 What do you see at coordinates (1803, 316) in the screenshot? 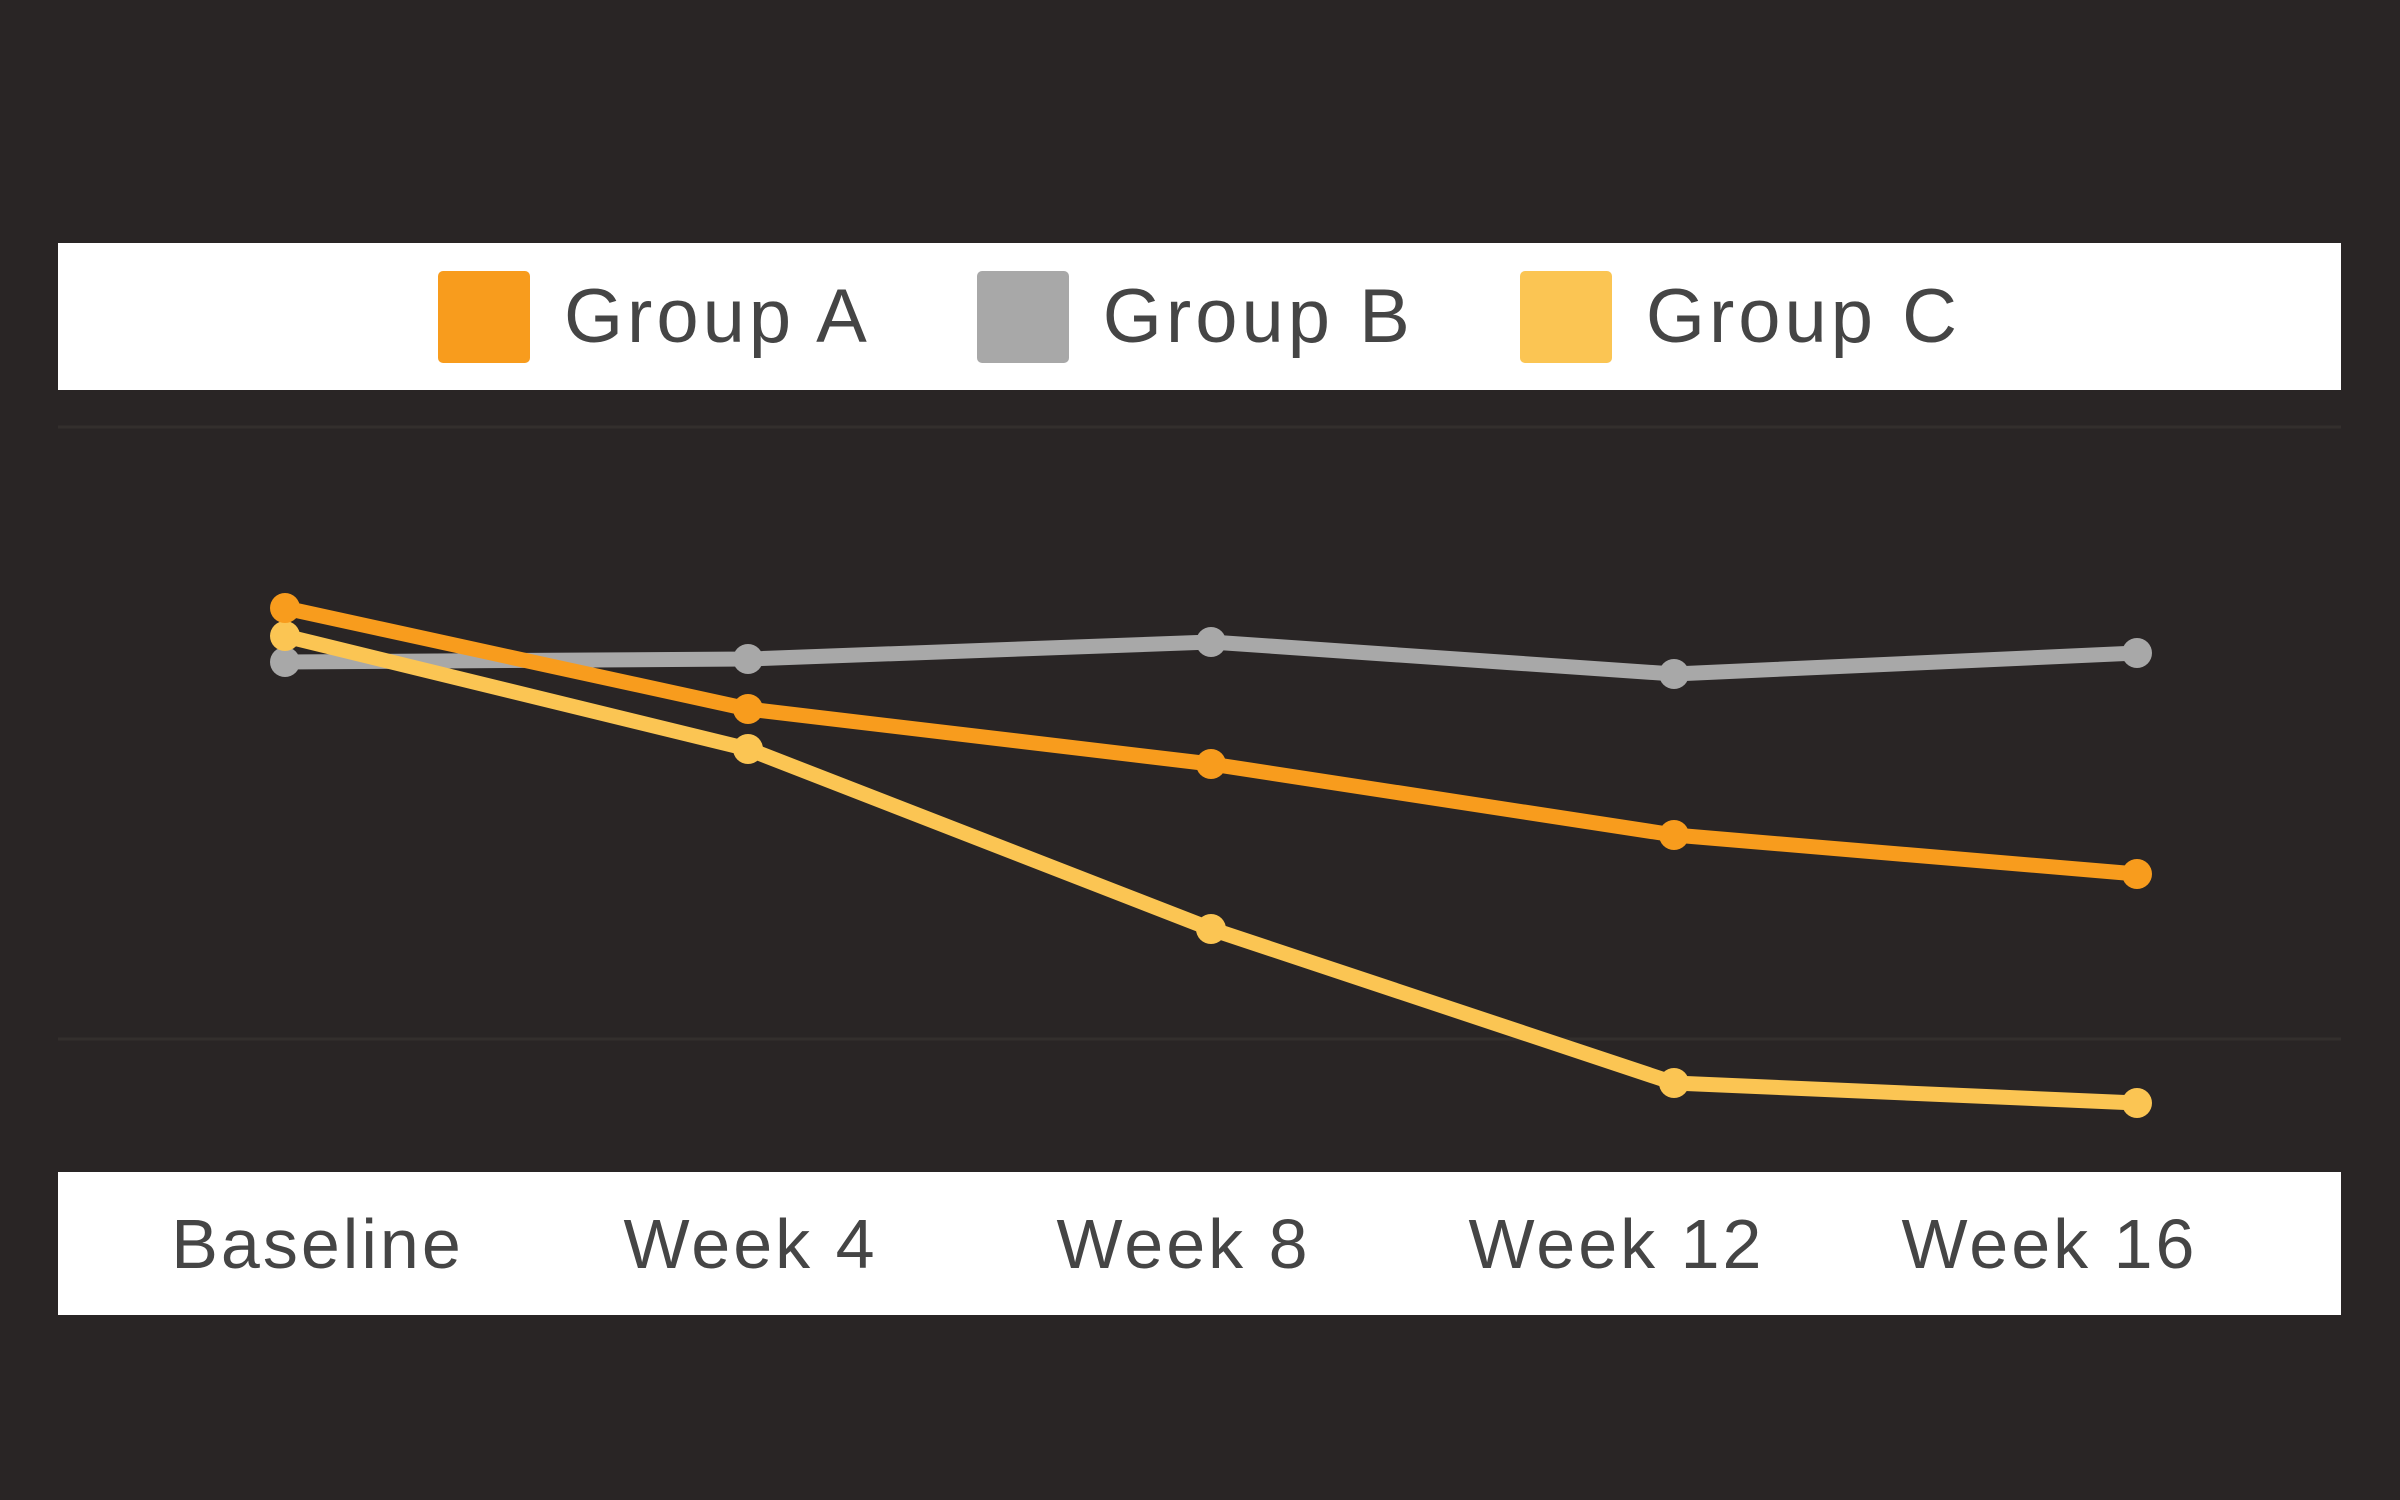
I see `legend-item-label: Group C` at bounding box center [1803, 316].